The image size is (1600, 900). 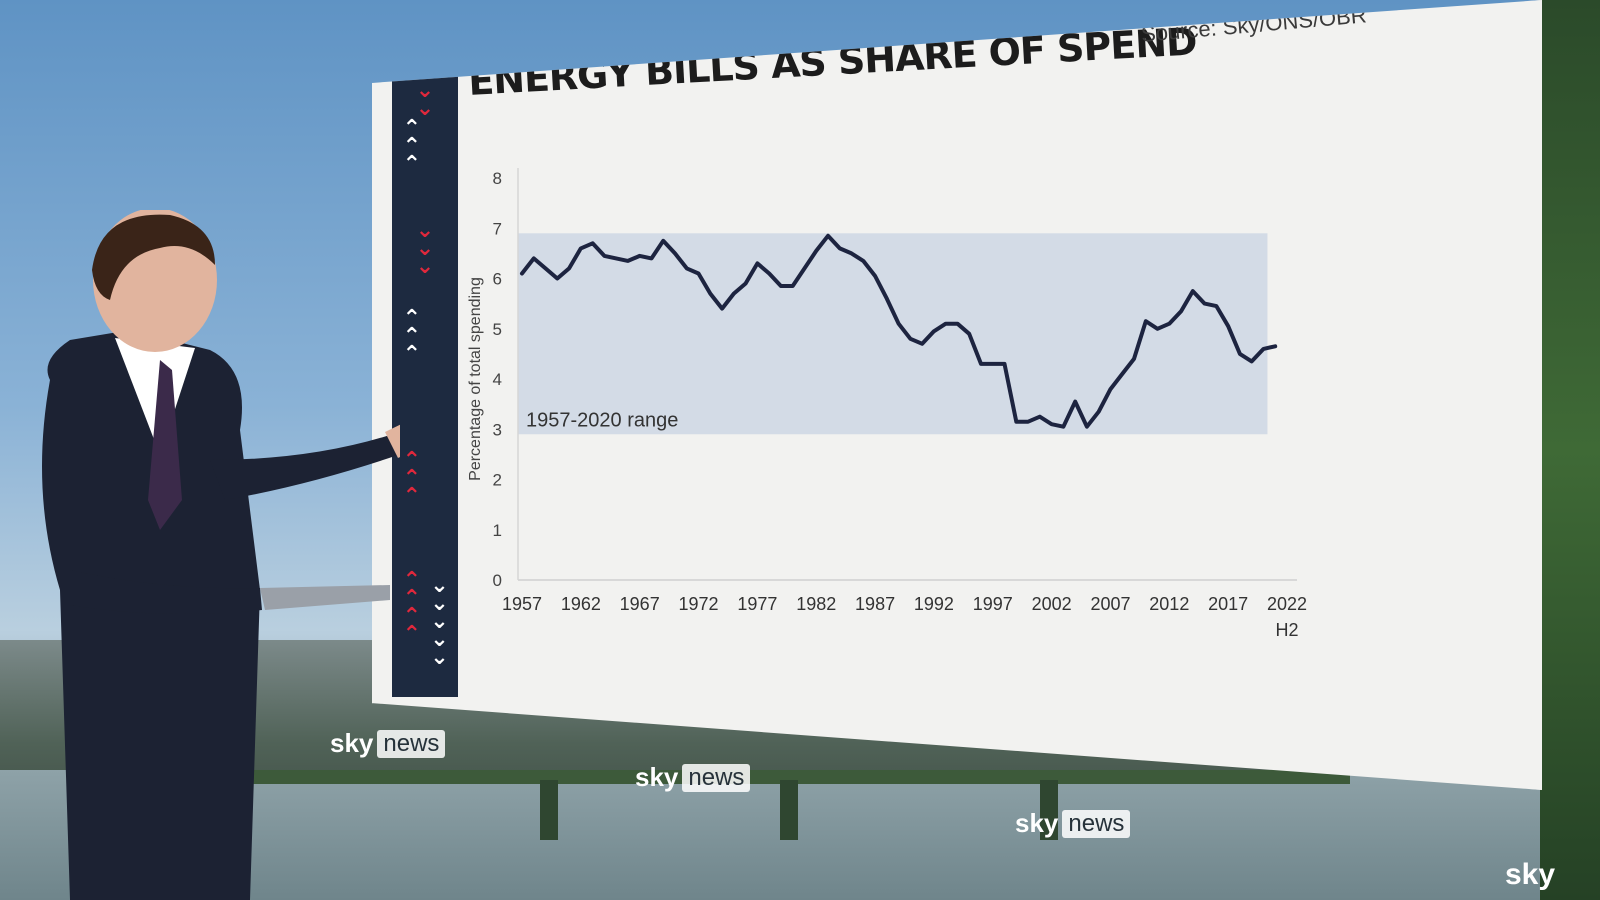 I want to click on corner-mark-text: sky, so click(x=1530, y=874).